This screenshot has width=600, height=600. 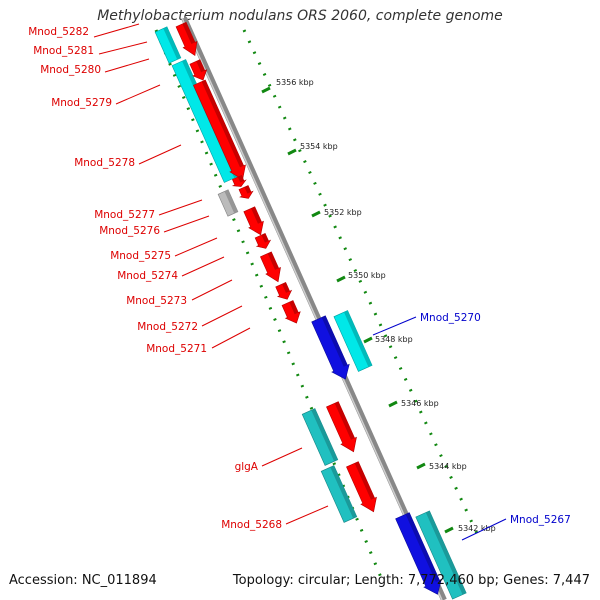 I want to click on gene-mnod-5270-shade, so click(x=358, y=338).